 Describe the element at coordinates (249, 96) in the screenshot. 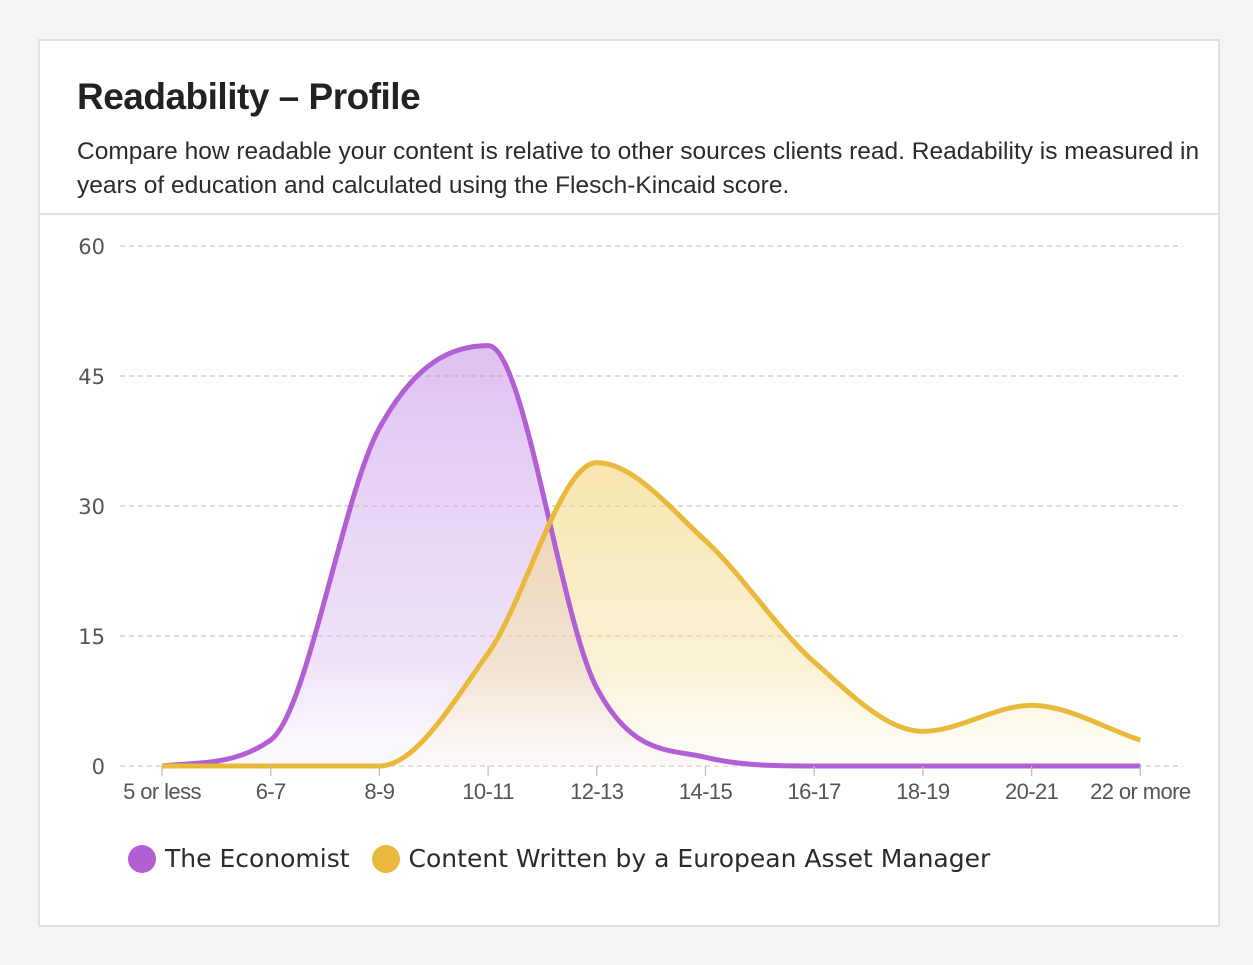

I see `card-title: Readability – Profile` at that location.